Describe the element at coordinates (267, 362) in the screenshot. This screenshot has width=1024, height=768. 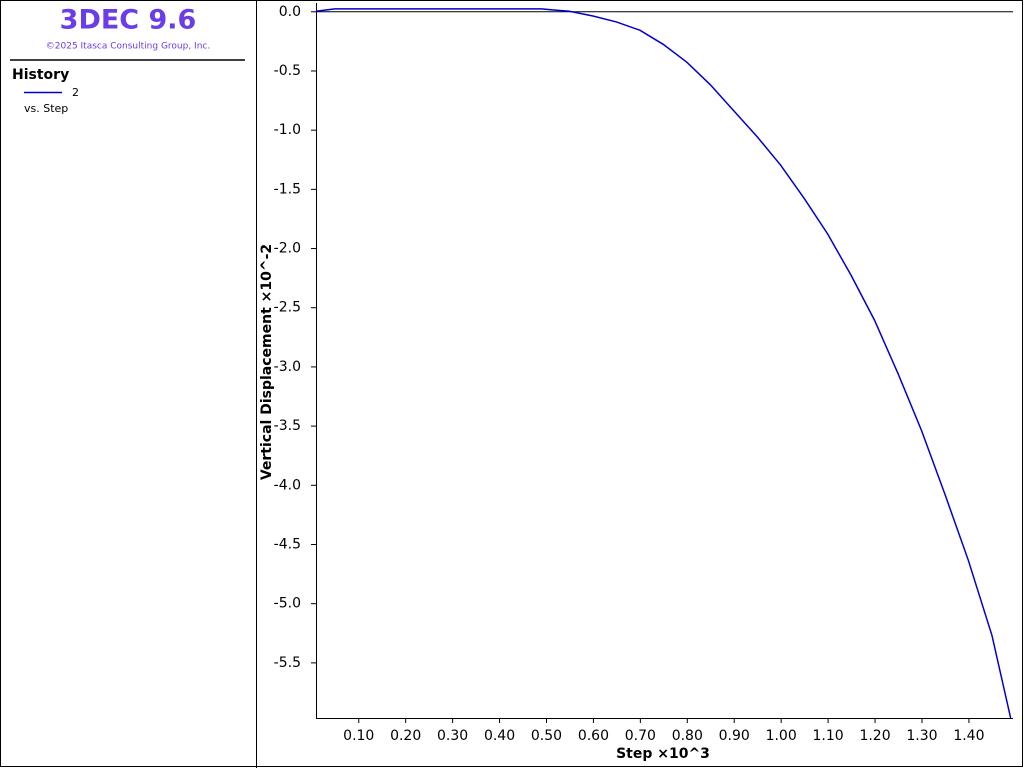
I see `y-axis-label: Vertical Displacement ×10^-2` at that location.